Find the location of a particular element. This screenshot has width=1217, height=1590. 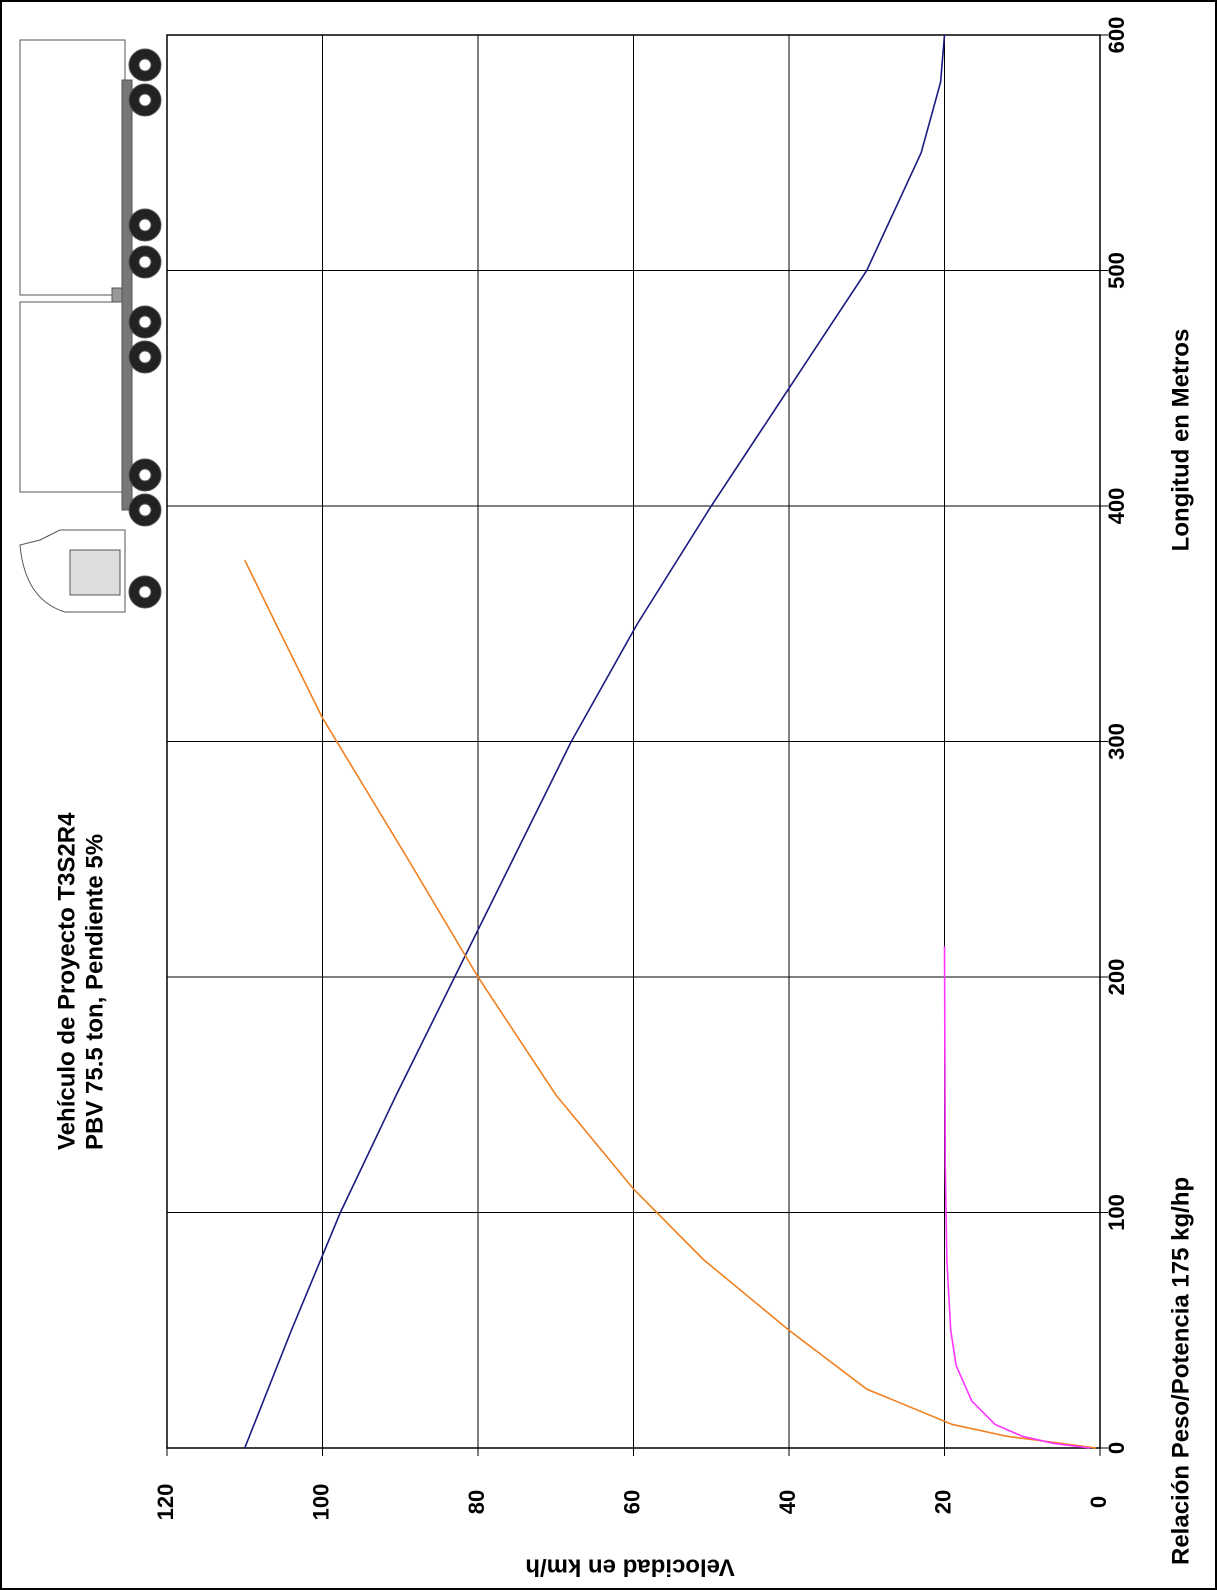

x-axis-label: Longitud en Metros is located at coordinates (1180, 440).